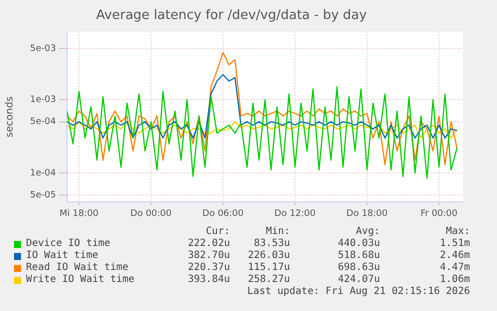  What do you see at coordinates (209, 256) in the screenshot?
I see `text: 382.70u` at bounding box center [209, 256].